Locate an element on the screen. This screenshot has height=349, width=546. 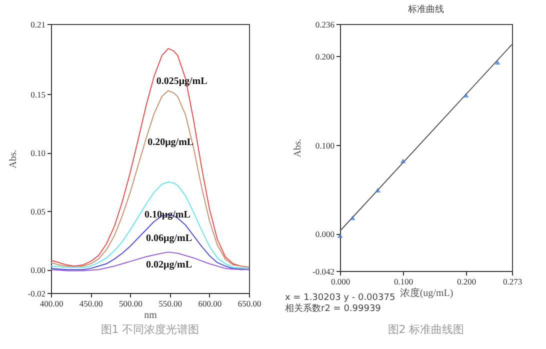
y-tick-label: 0.100 is located at coordinates (324, 145).